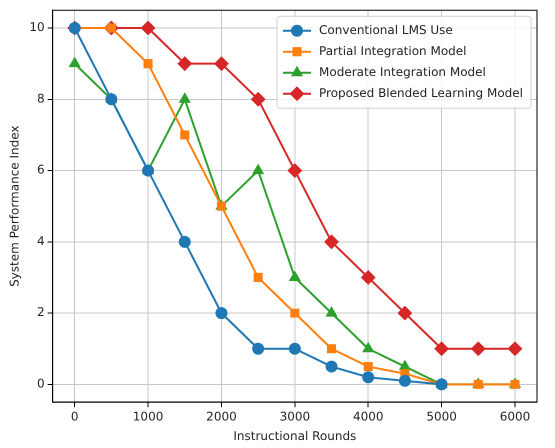  I want to click on y-tick-label: 6, so click(41, 169).